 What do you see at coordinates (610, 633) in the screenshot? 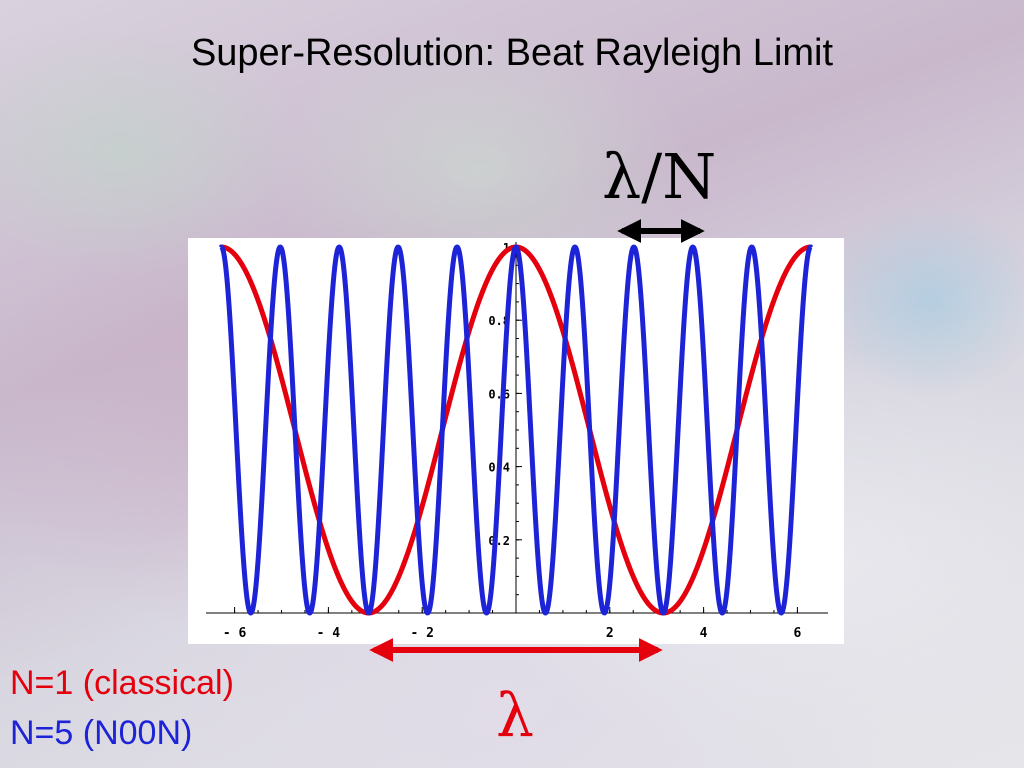
I see `x-tick-label: 2` at bounding box center [610, 633].